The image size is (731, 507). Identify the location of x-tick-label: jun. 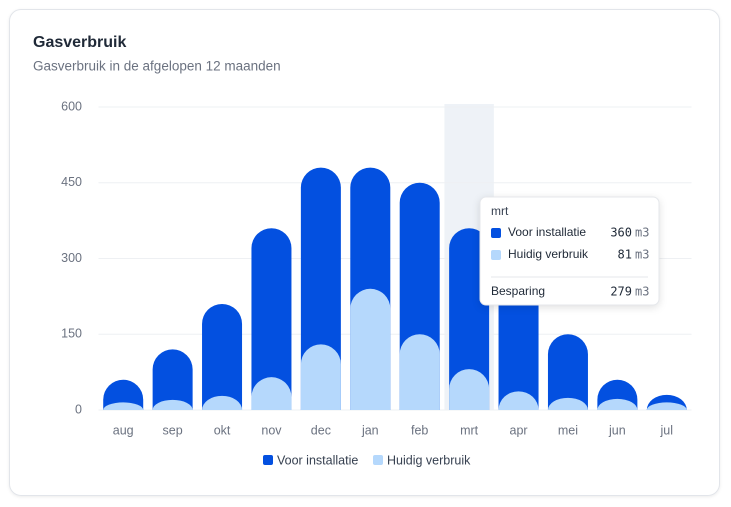
(617, 430).